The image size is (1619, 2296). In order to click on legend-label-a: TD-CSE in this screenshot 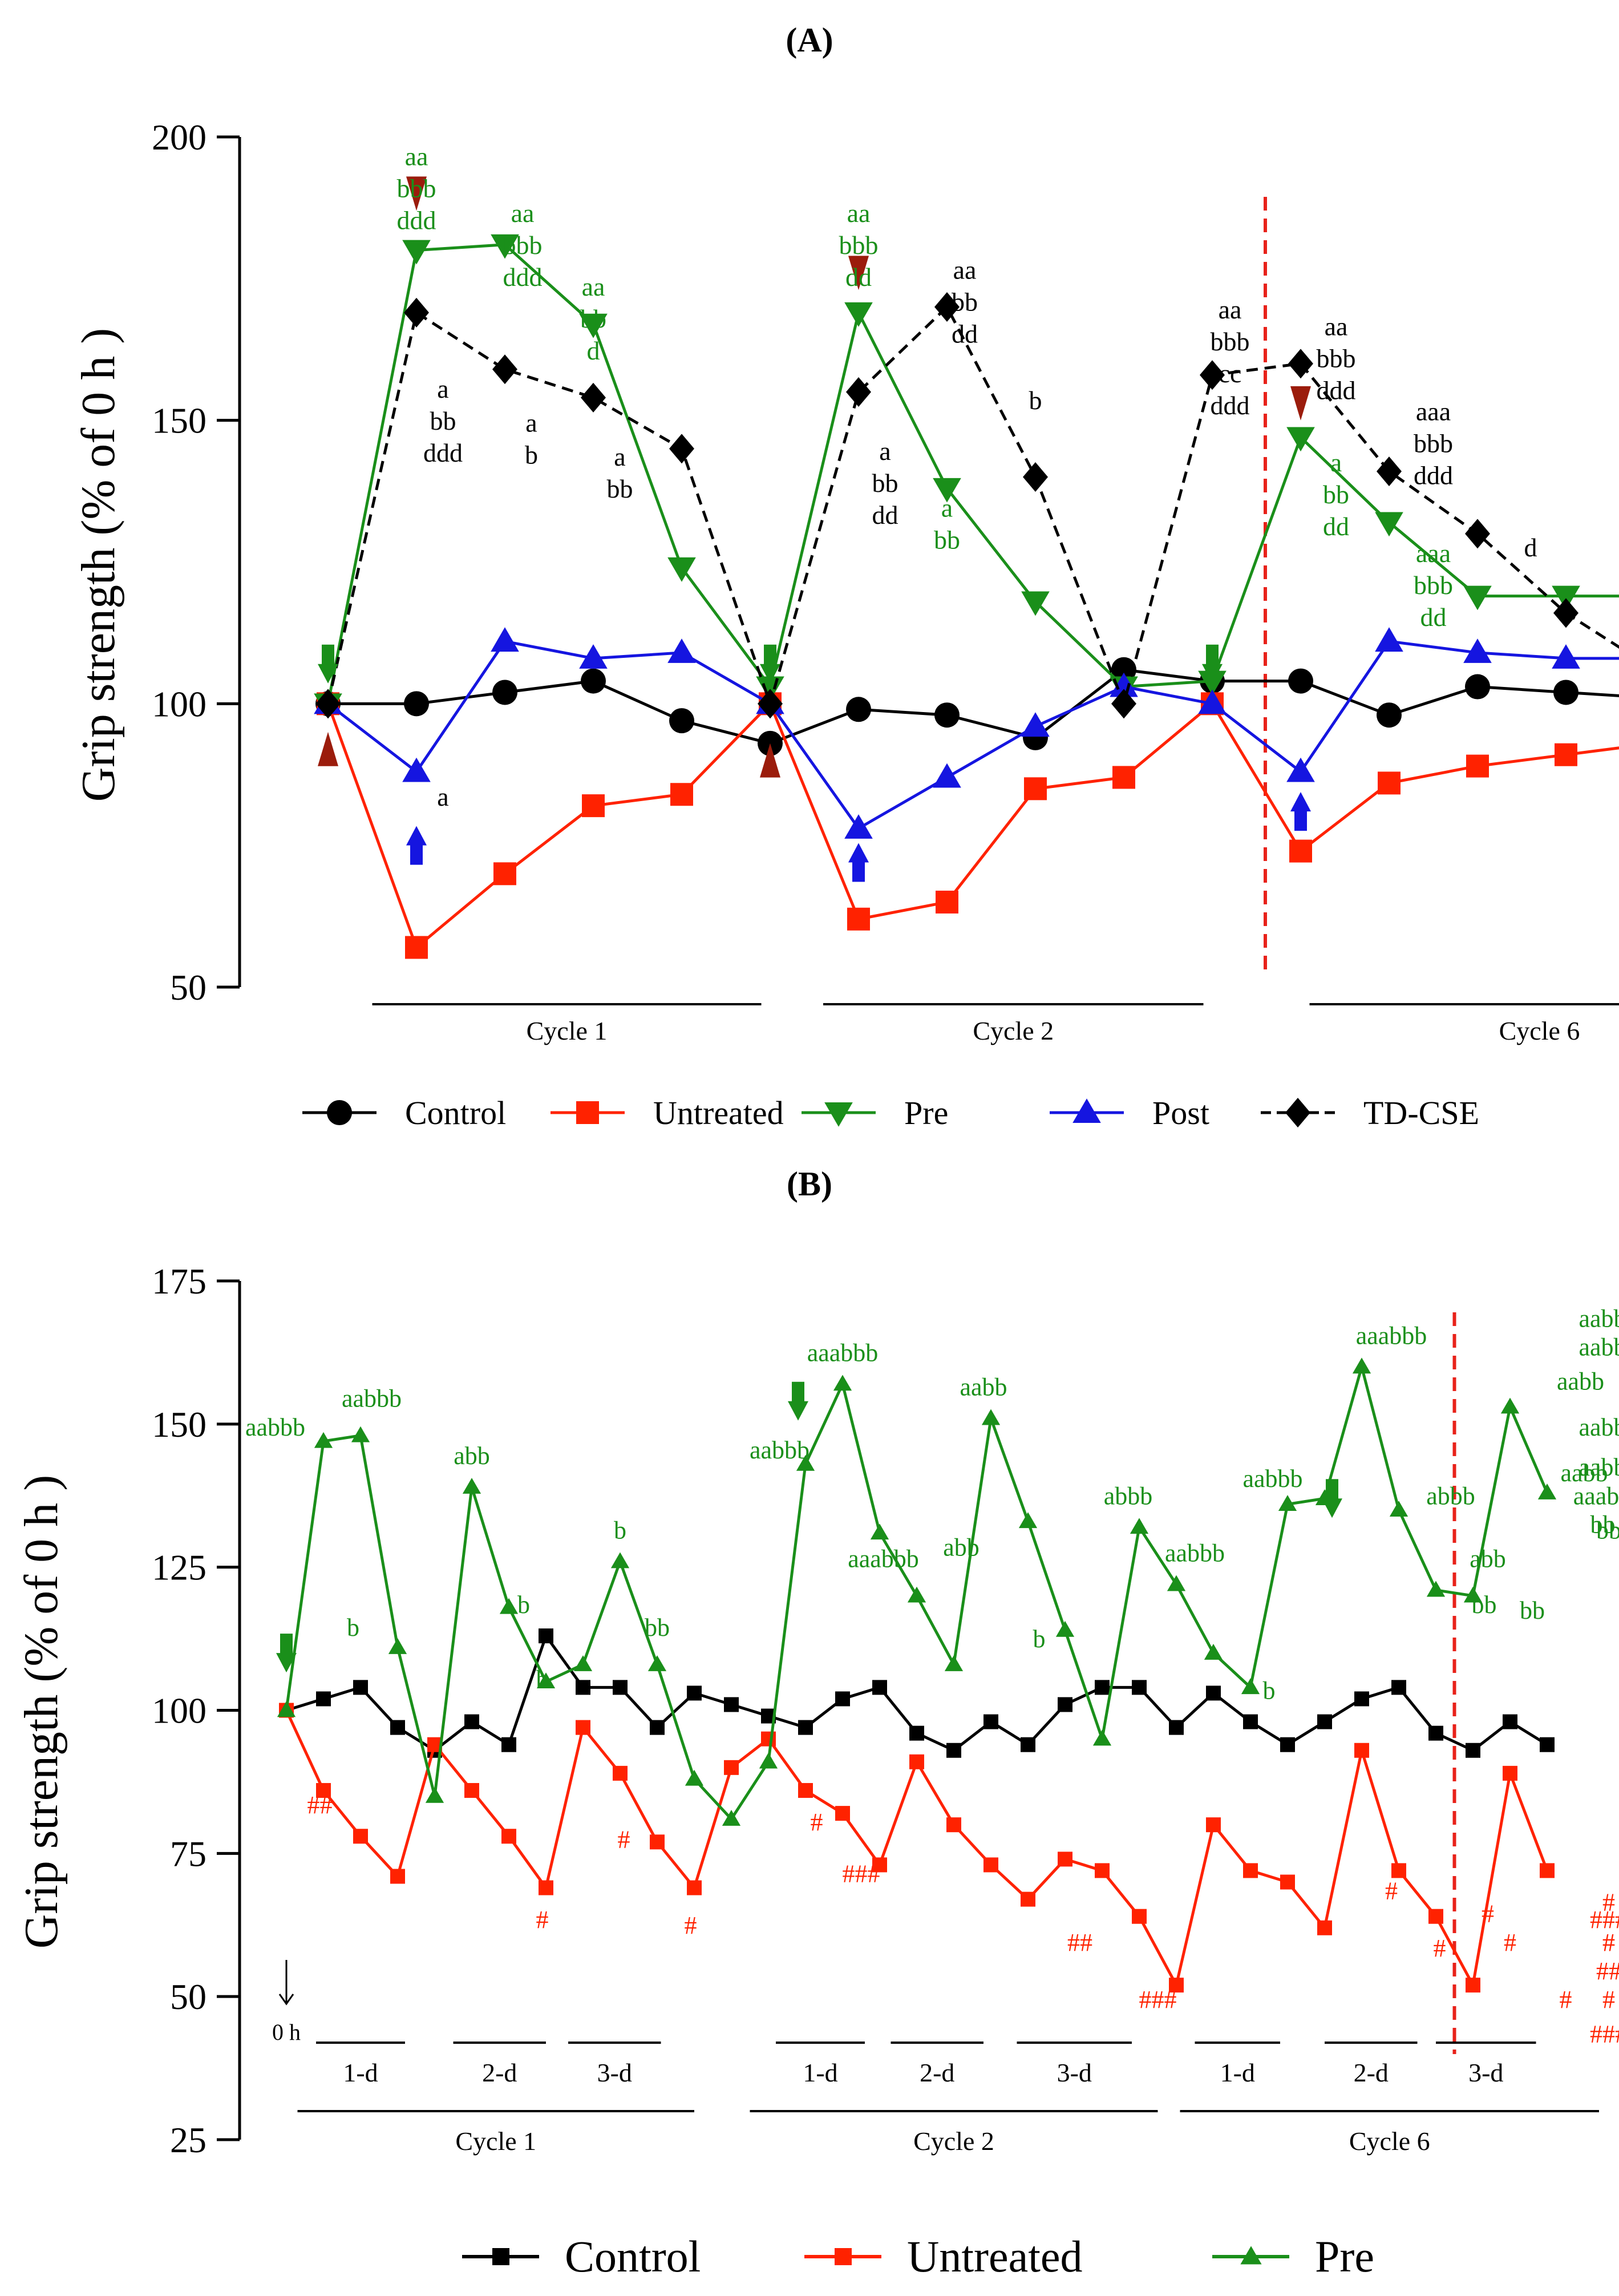, I will do `click(1421, 1112)`.